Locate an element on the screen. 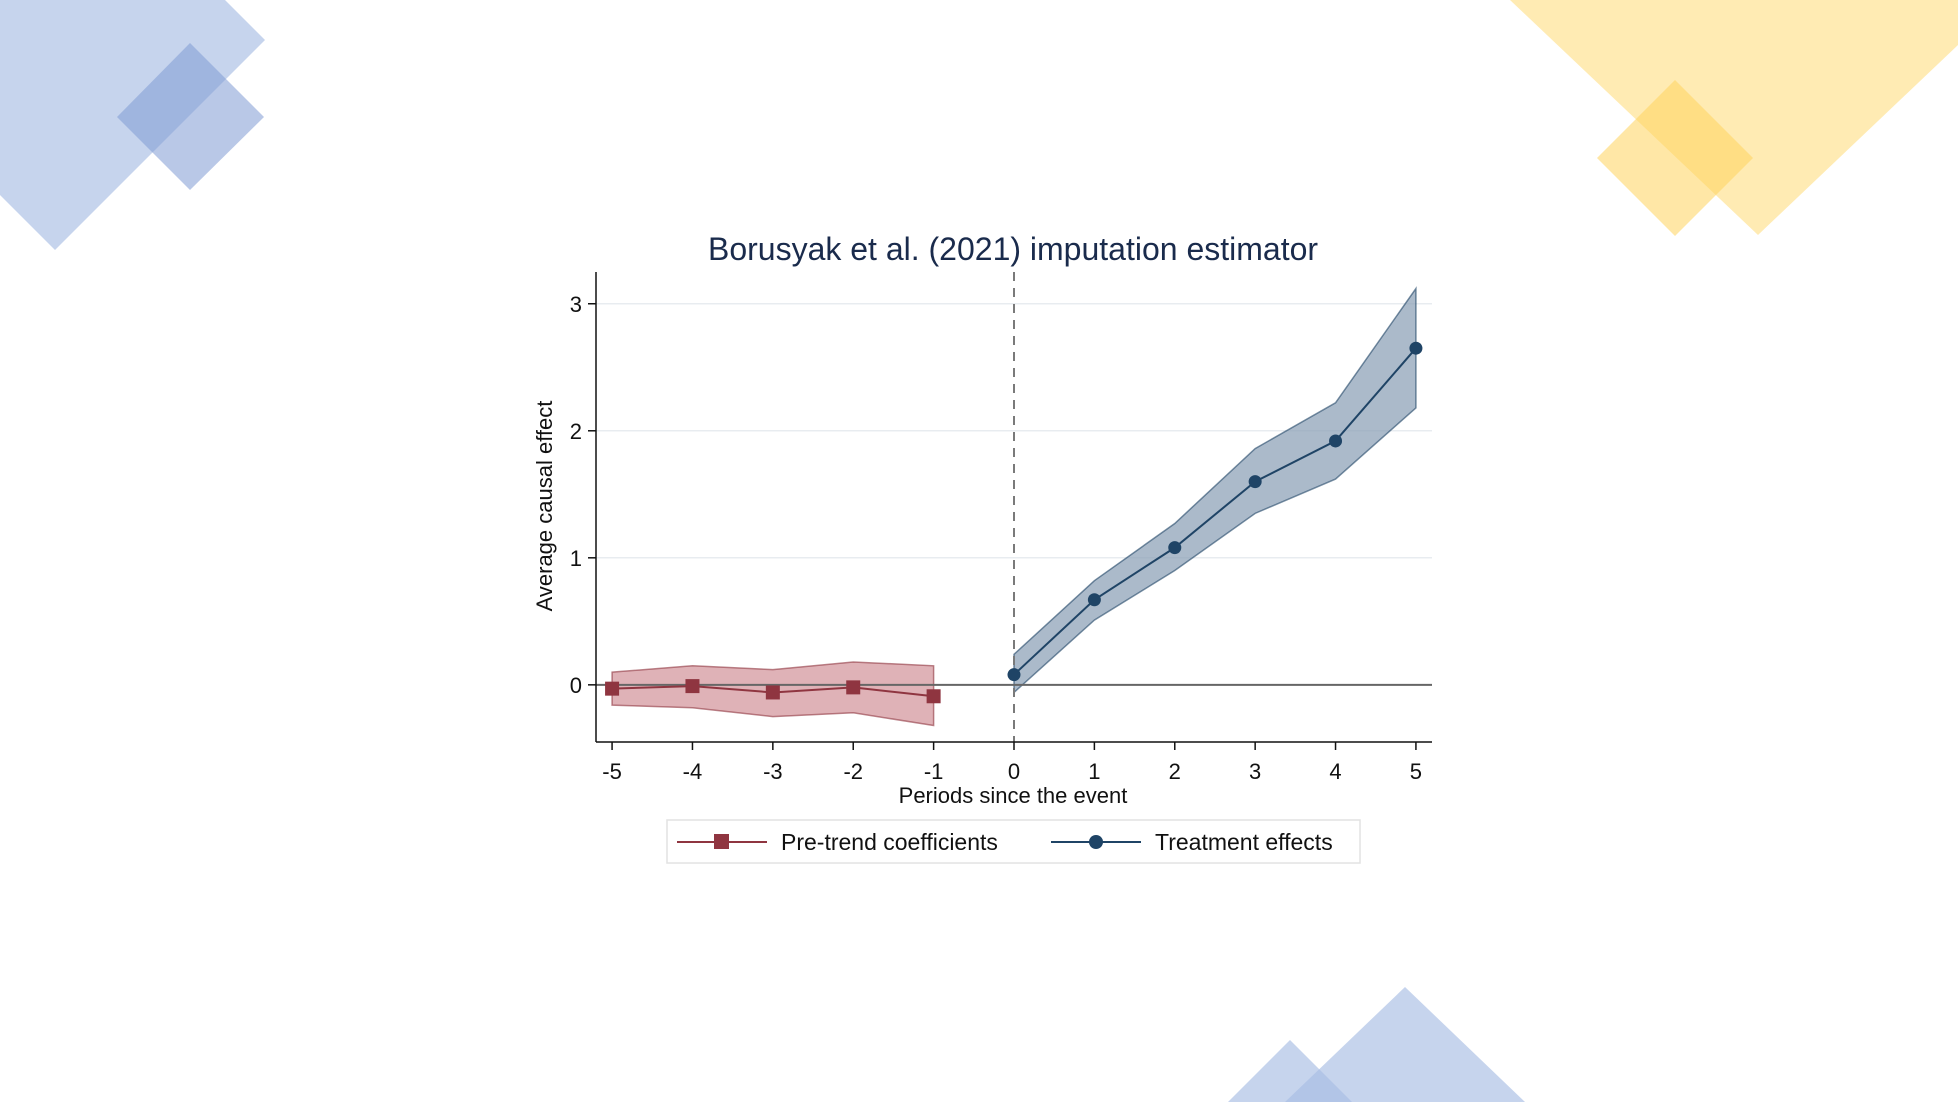  decor-diamonds-top-right is located at coordinates (1734, 118).